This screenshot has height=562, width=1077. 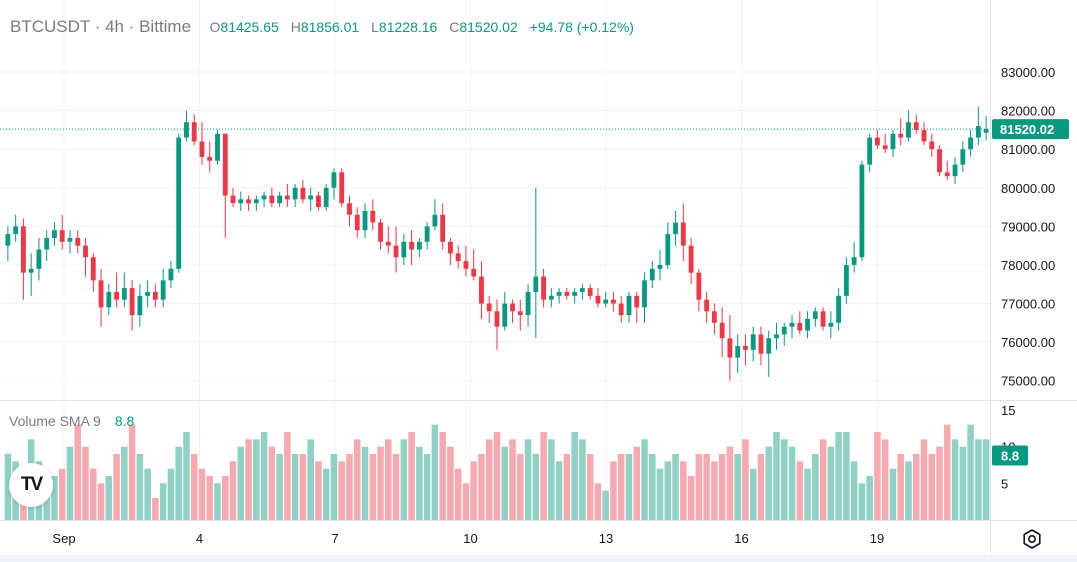 What do you see at coordinates (1032, 539) in the screenshot?
I see `settings-gear-icon` at bounding box center [1032, 539].